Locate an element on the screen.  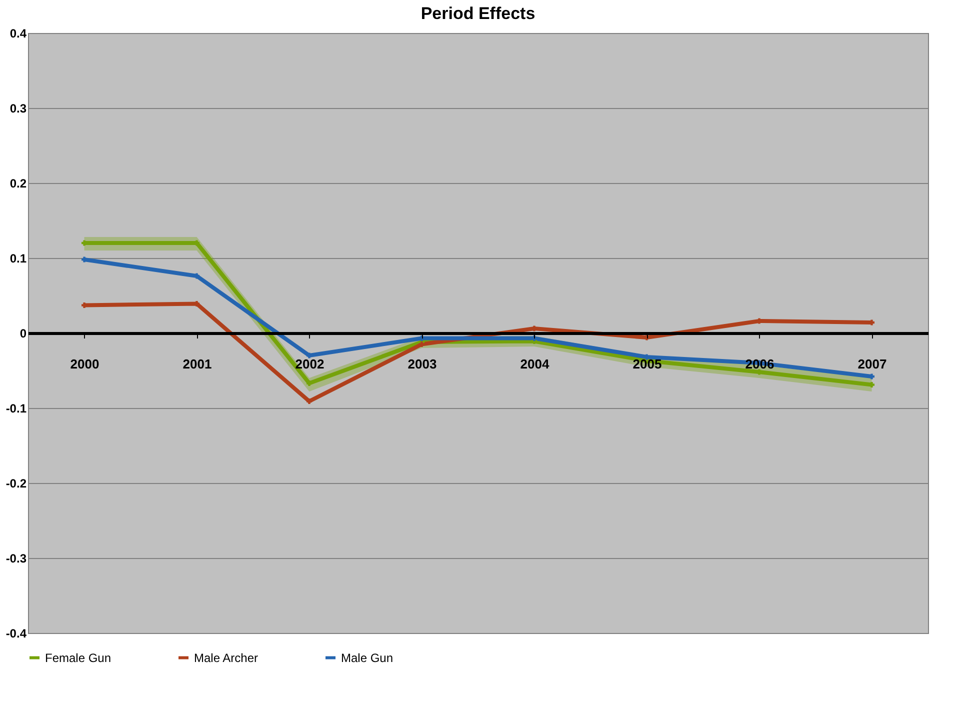
x-tick-label: 2000 is located at coordinates (85, 364).